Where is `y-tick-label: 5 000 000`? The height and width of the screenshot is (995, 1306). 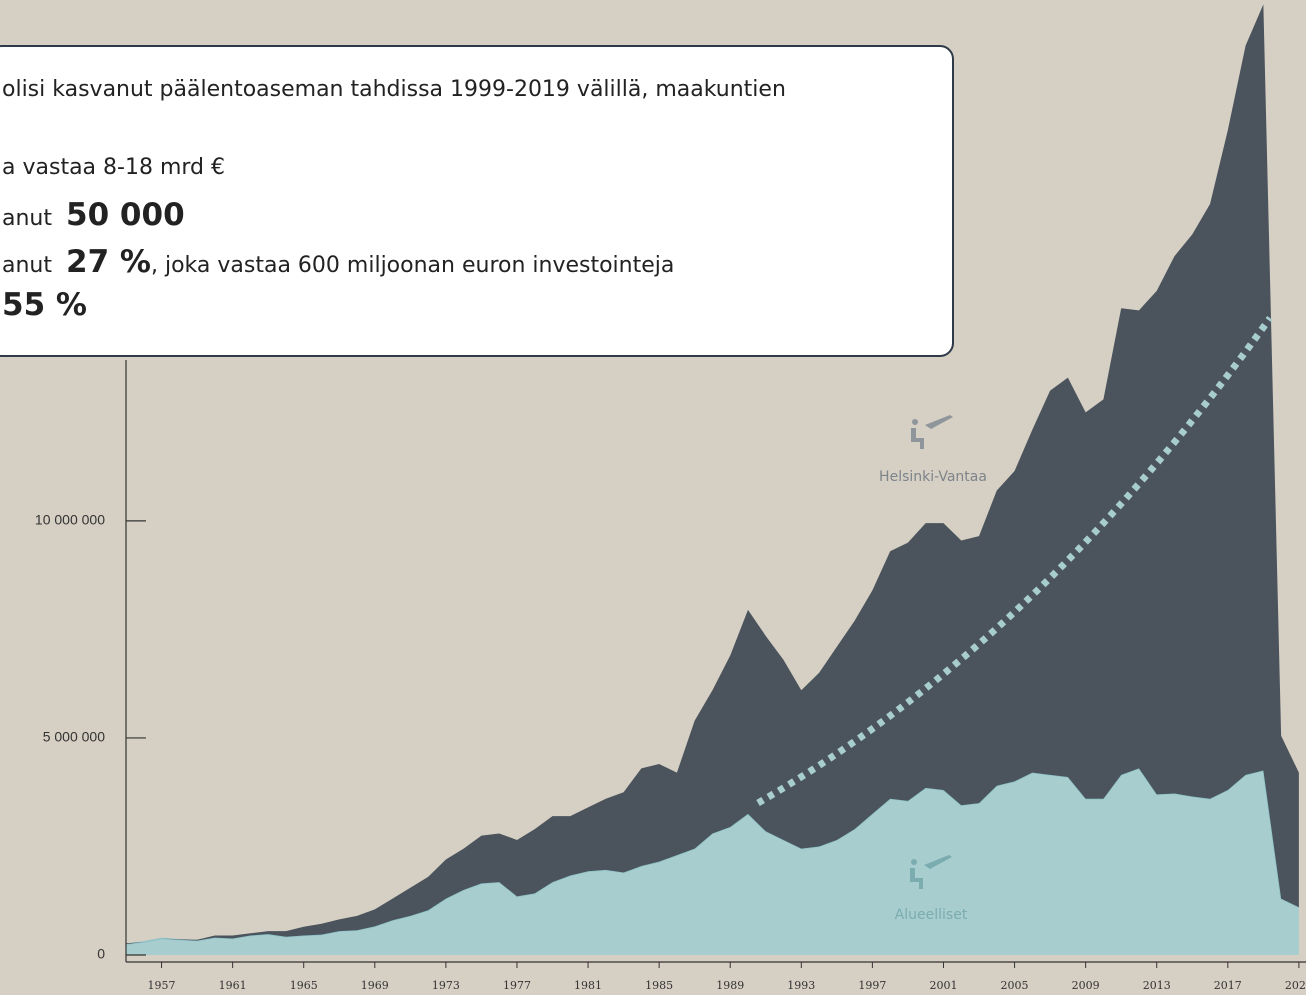 y-tick-label: 5 000 000 is located at coordinates (74, 737).